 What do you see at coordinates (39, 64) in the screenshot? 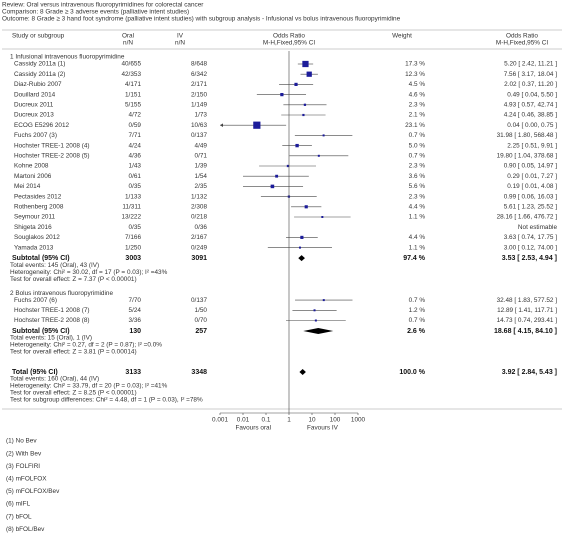
I see `study-name: Cassidy 2011a (1)` at bounding box center [39, 64].